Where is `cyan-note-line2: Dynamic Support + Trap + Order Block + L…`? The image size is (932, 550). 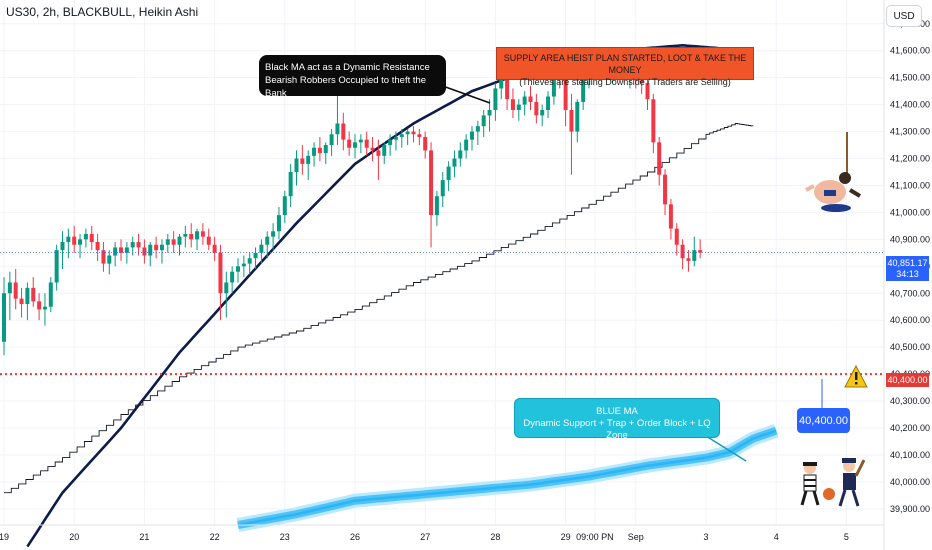
cyan-note-line2: Dynamic Support + Trap + Order Block + L… is located at coordinates (617, 429).